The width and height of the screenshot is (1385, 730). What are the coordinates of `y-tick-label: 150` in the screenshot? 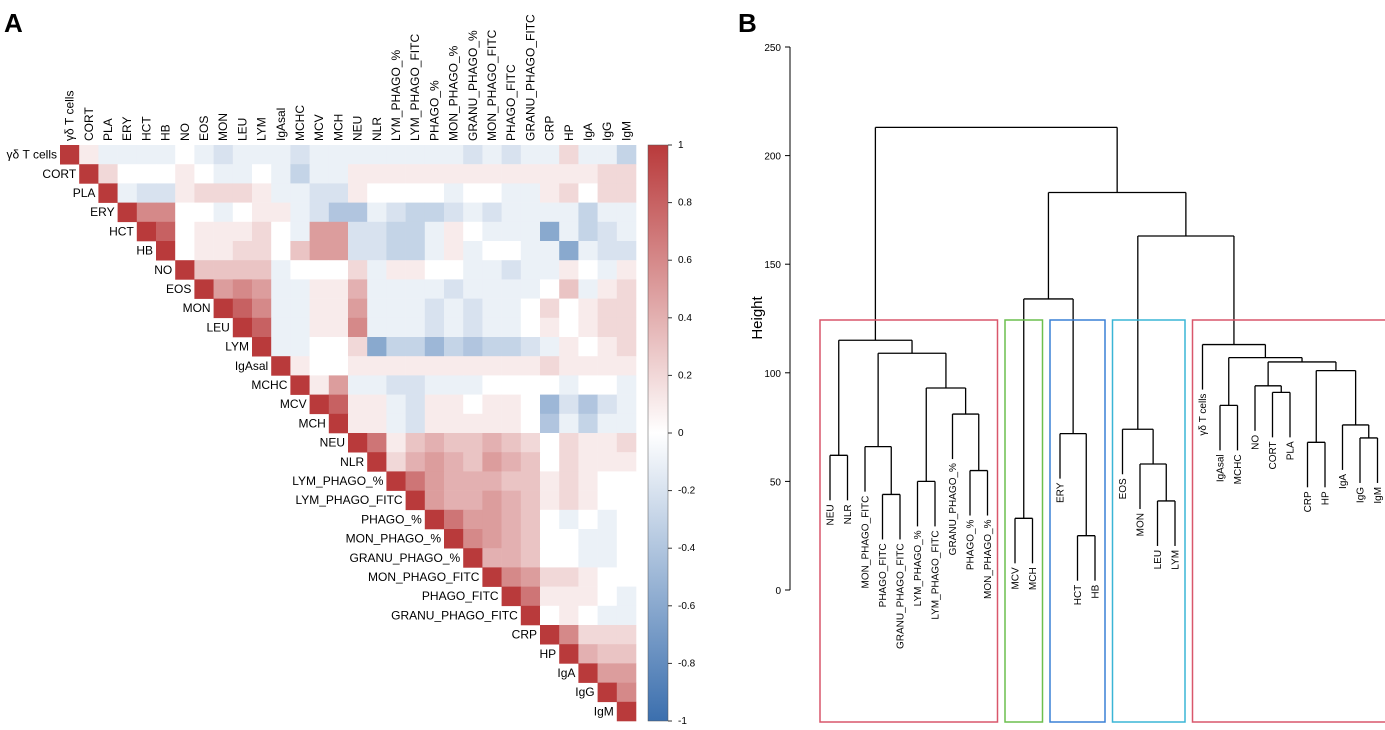 It's located at (772, 265).